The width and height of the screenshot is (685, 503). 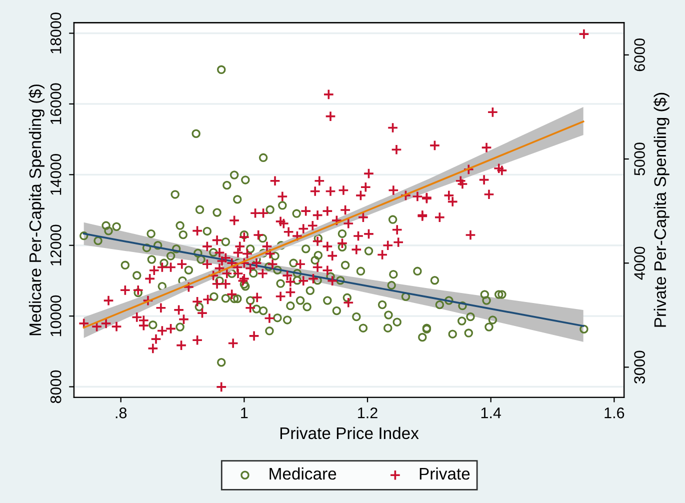 What do you see at coordinates (368, 412) in the screenshot?
I see `x-tick-label: 1.2` at bounding box center [368, 412].